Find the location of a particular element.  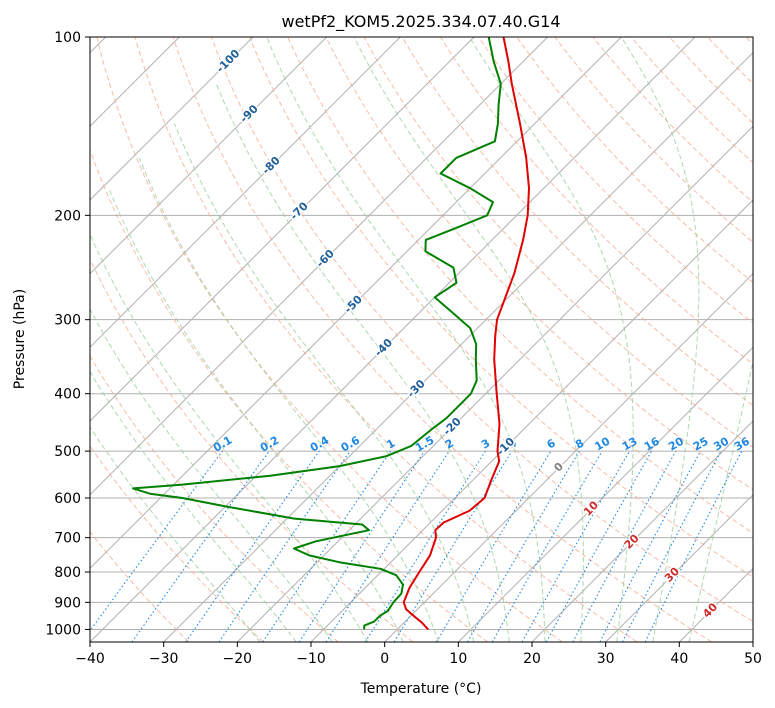

y-tick-label: 300 is located at coordinates (67, 321).